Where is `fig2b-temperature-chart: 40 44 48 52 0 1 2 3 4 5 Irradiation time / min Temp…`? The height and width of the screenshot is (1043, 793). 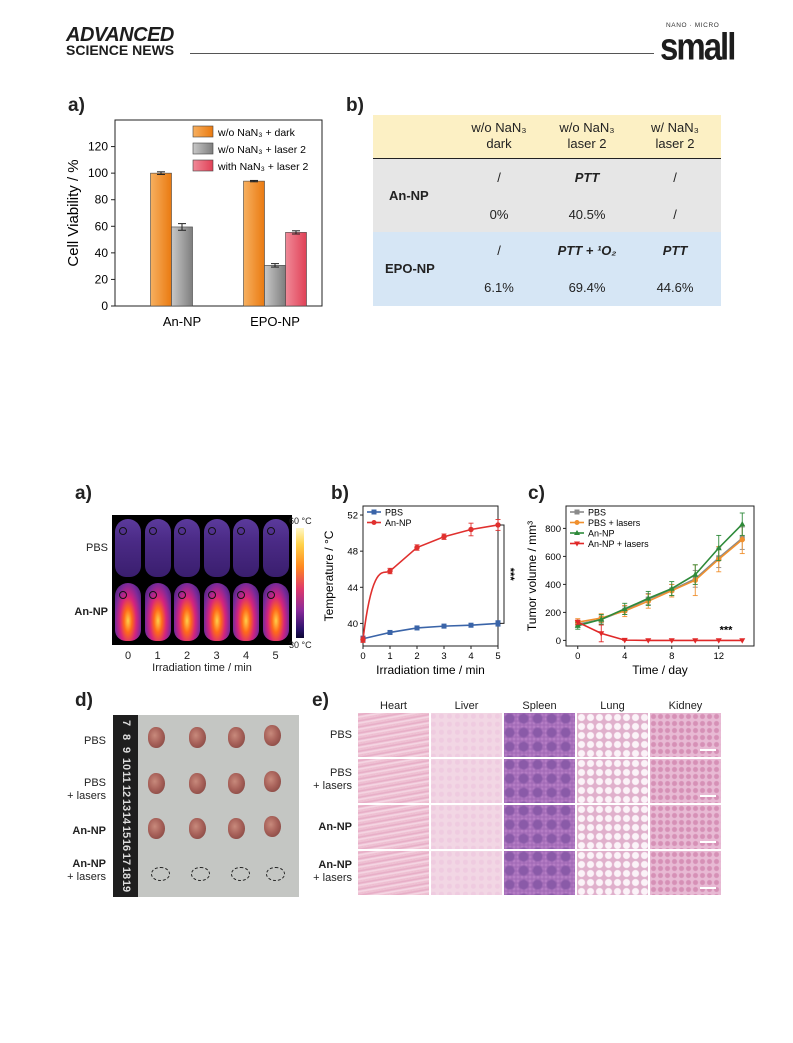
fig2b-temperature-chart: 40 44 48 52 0 1 2 3 4 5 Irradiation time / min Temp… is located at coordinates (419, 591).